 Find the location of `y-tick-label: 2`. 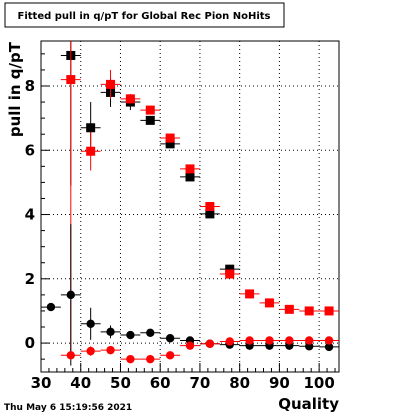

y-tick-label: 2 is located at coordinates (30, 279).